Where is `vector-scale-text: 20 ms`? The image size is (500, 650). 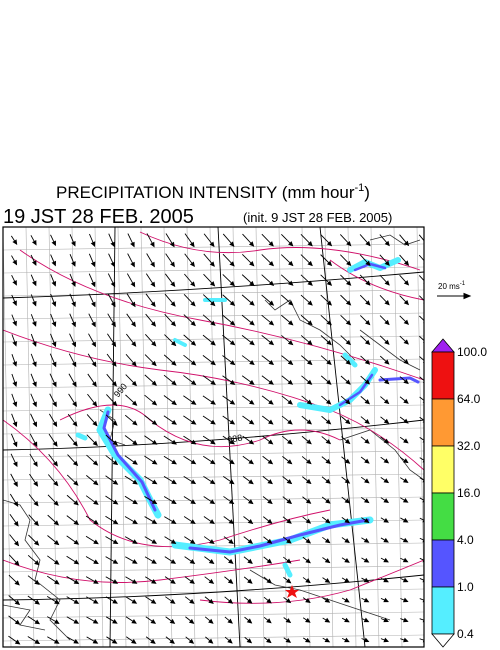
vector-scale-text: 20 ms is located at coordinates (449, 286).